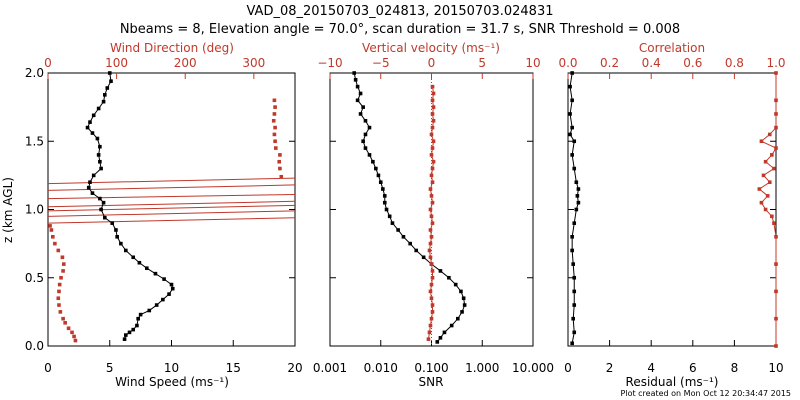  What do you see at coordinates (330, 368) in the screenshot?
I see `vertical_snr-bottom-tick-label: 0.001` at bounding box center [330, 368].